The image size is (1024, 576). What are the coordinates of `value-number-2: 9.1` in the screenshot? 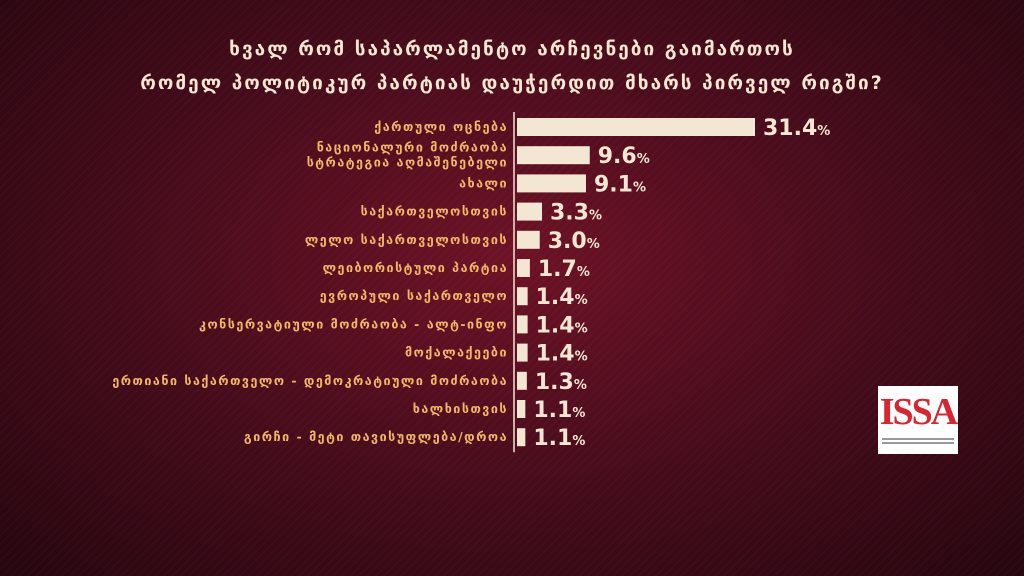 It's located at (613, 184).